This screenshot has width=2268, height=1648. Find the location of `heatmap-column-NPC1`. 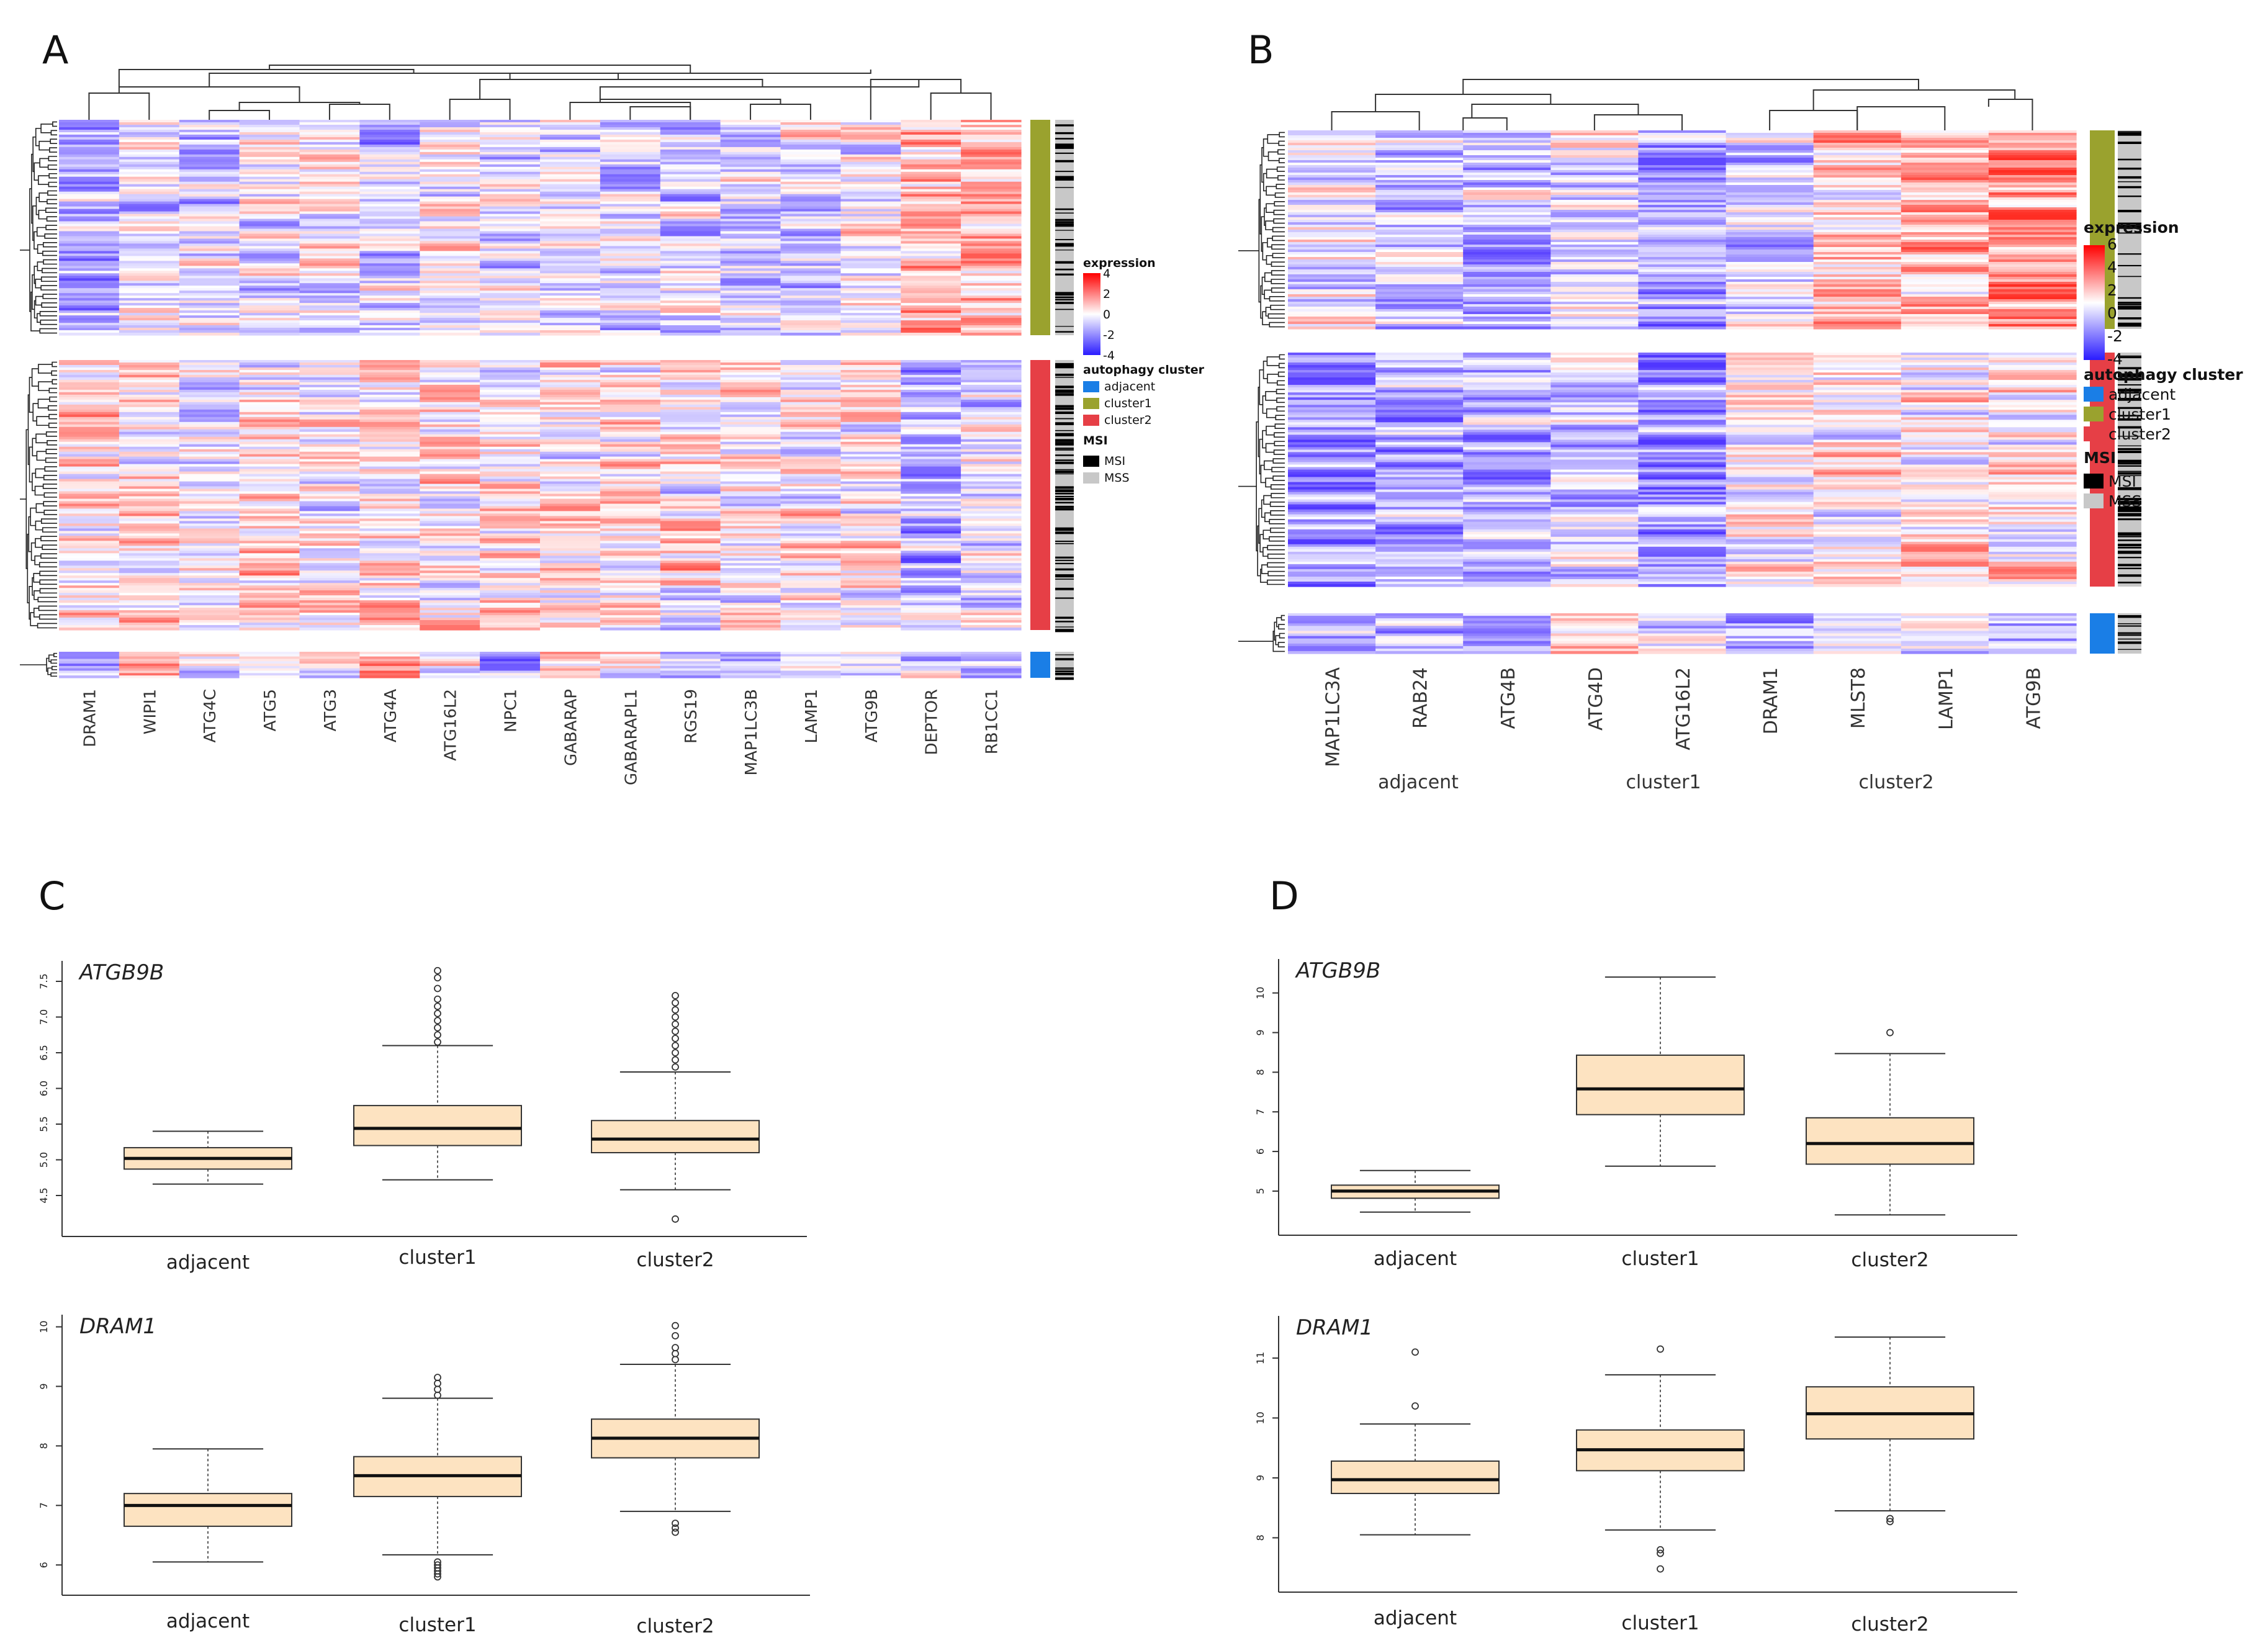

heatmap-column-NPC1 is located at coordinates (511, 495).